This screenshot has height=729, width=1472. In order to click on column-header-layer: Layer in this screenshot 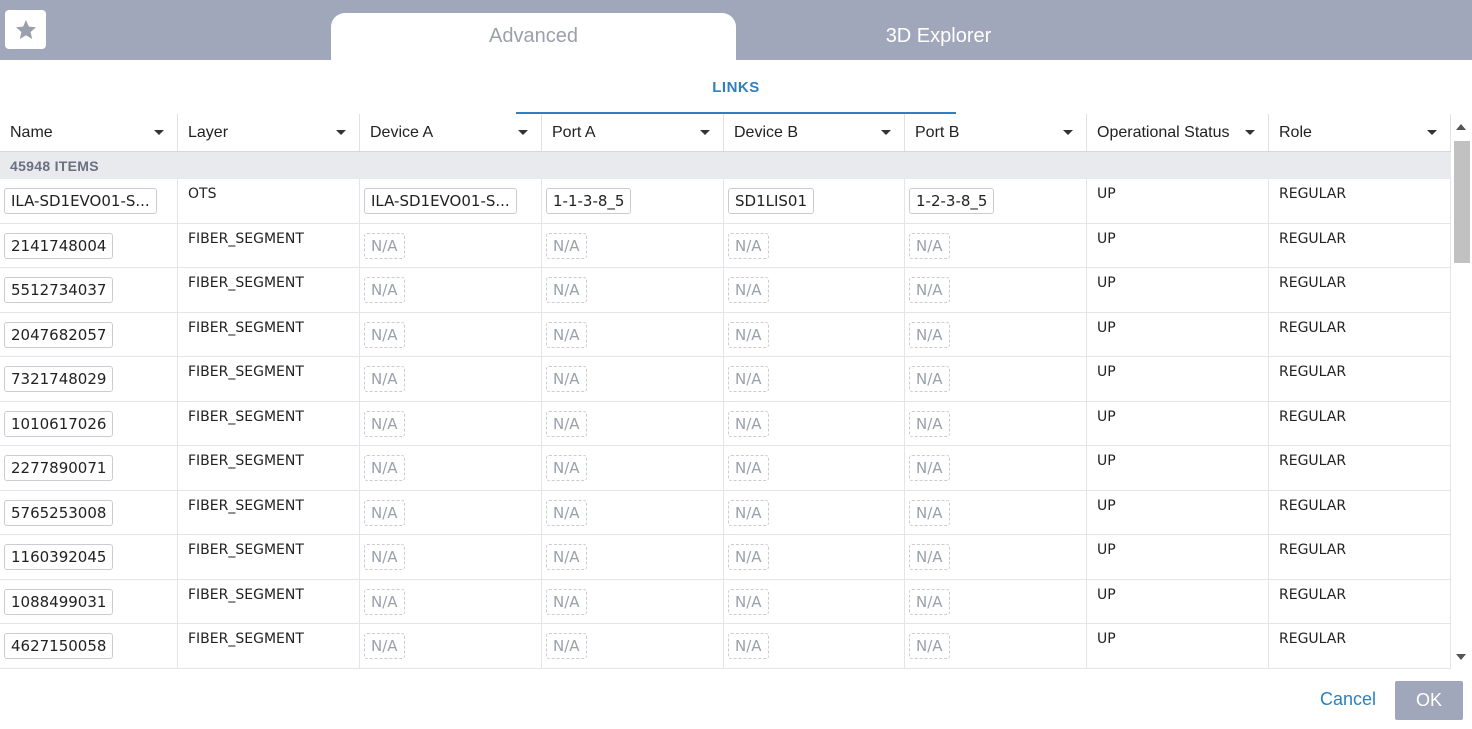, I will do `click(269, 132)`.